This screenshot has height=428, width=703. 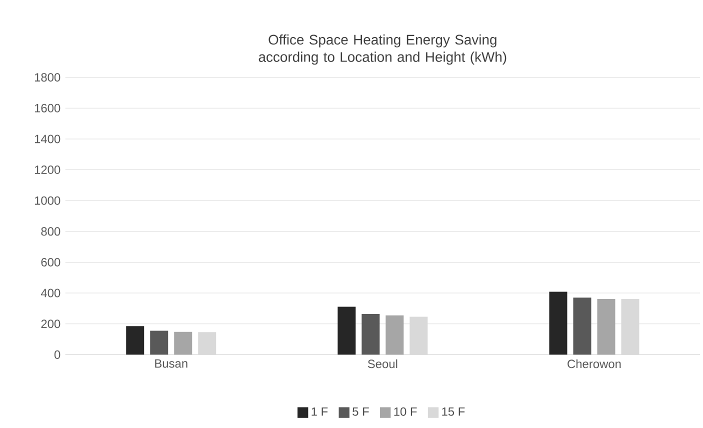 I want to click on y-tick-label: 1200, so click(x=47, y=170).